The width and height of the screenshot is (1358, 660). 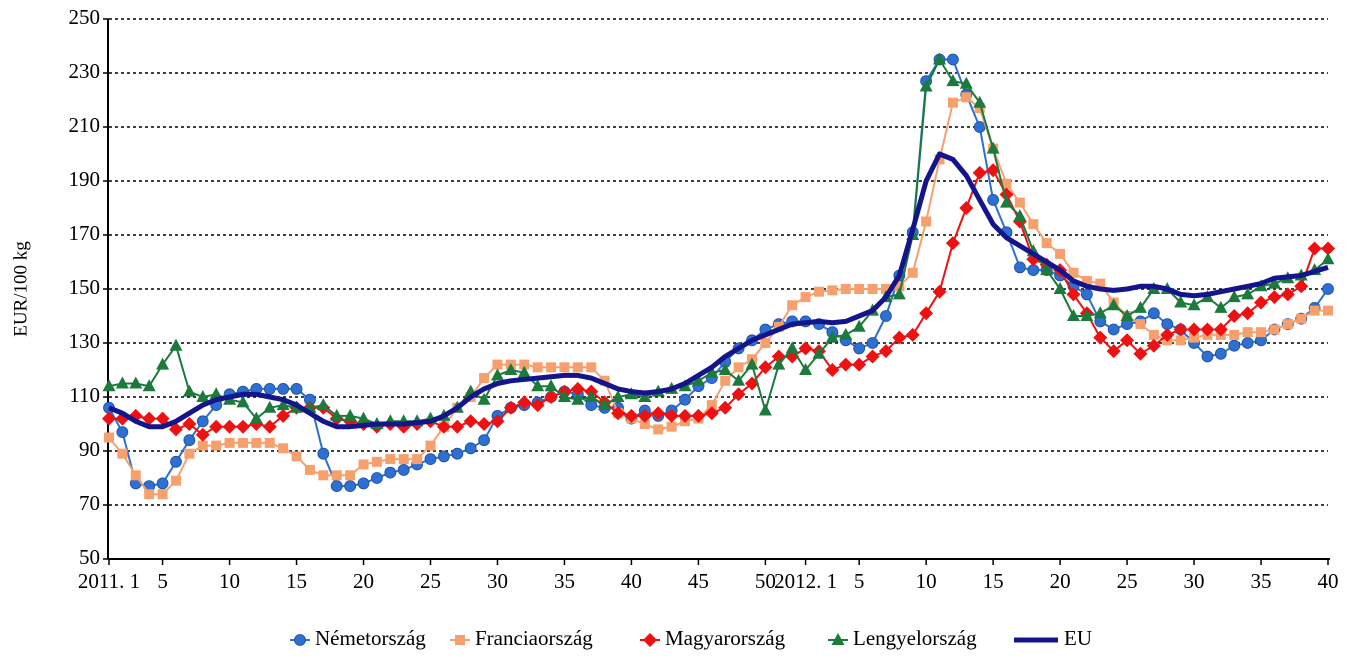 What do you see at coordinates (358, 638) in the screenshot?
I see `legend-item: Németország` at bounding box center [358, 638].